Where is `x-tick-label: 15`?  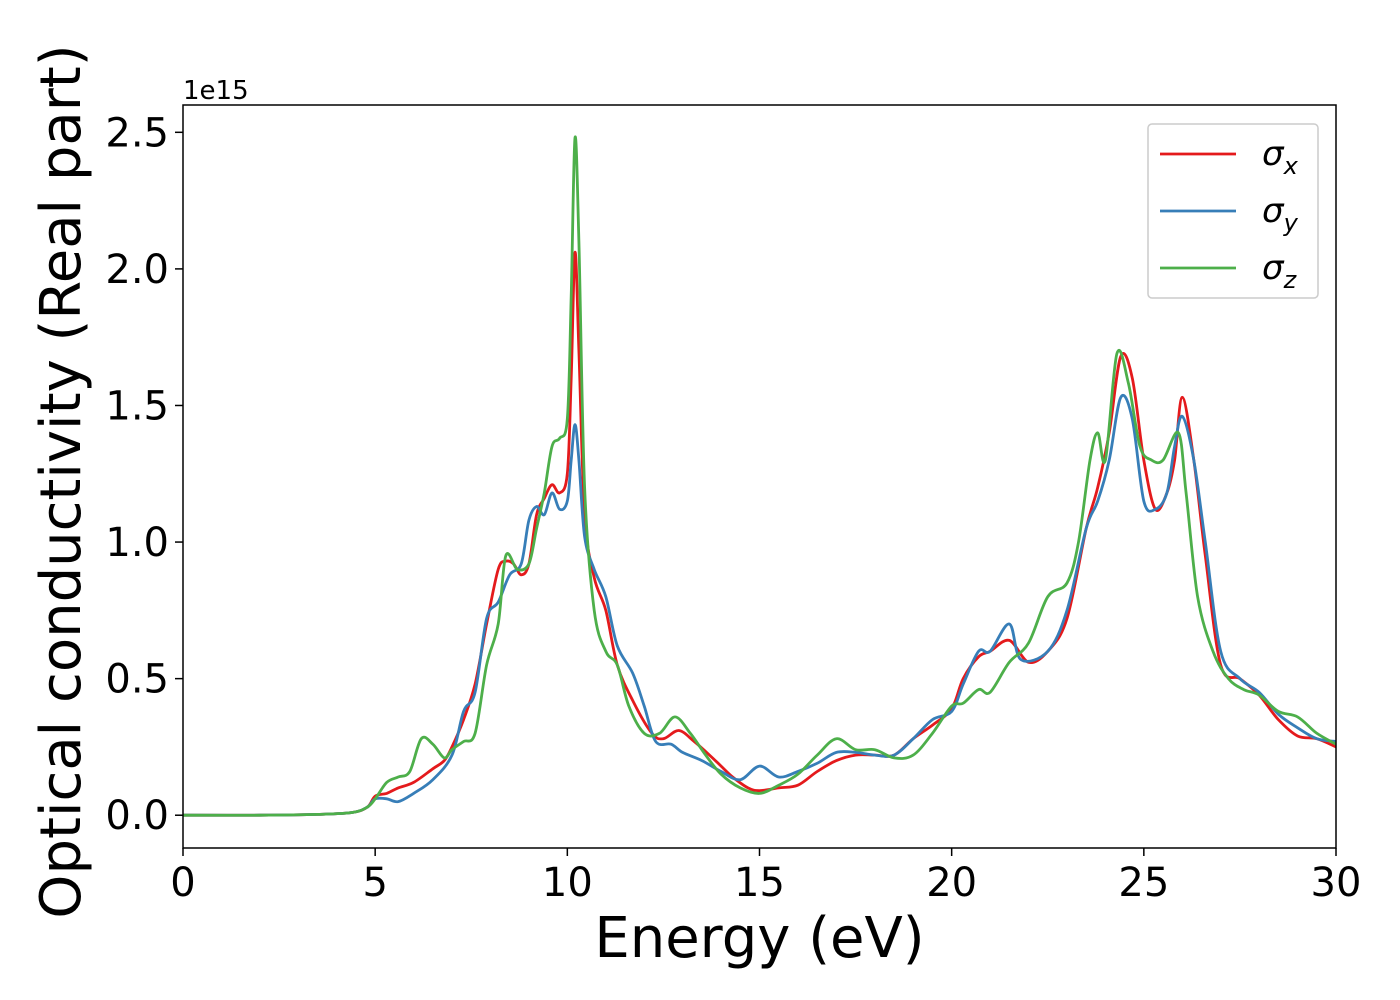
x-tick-label: 15 is located at coordinates (759, 883).